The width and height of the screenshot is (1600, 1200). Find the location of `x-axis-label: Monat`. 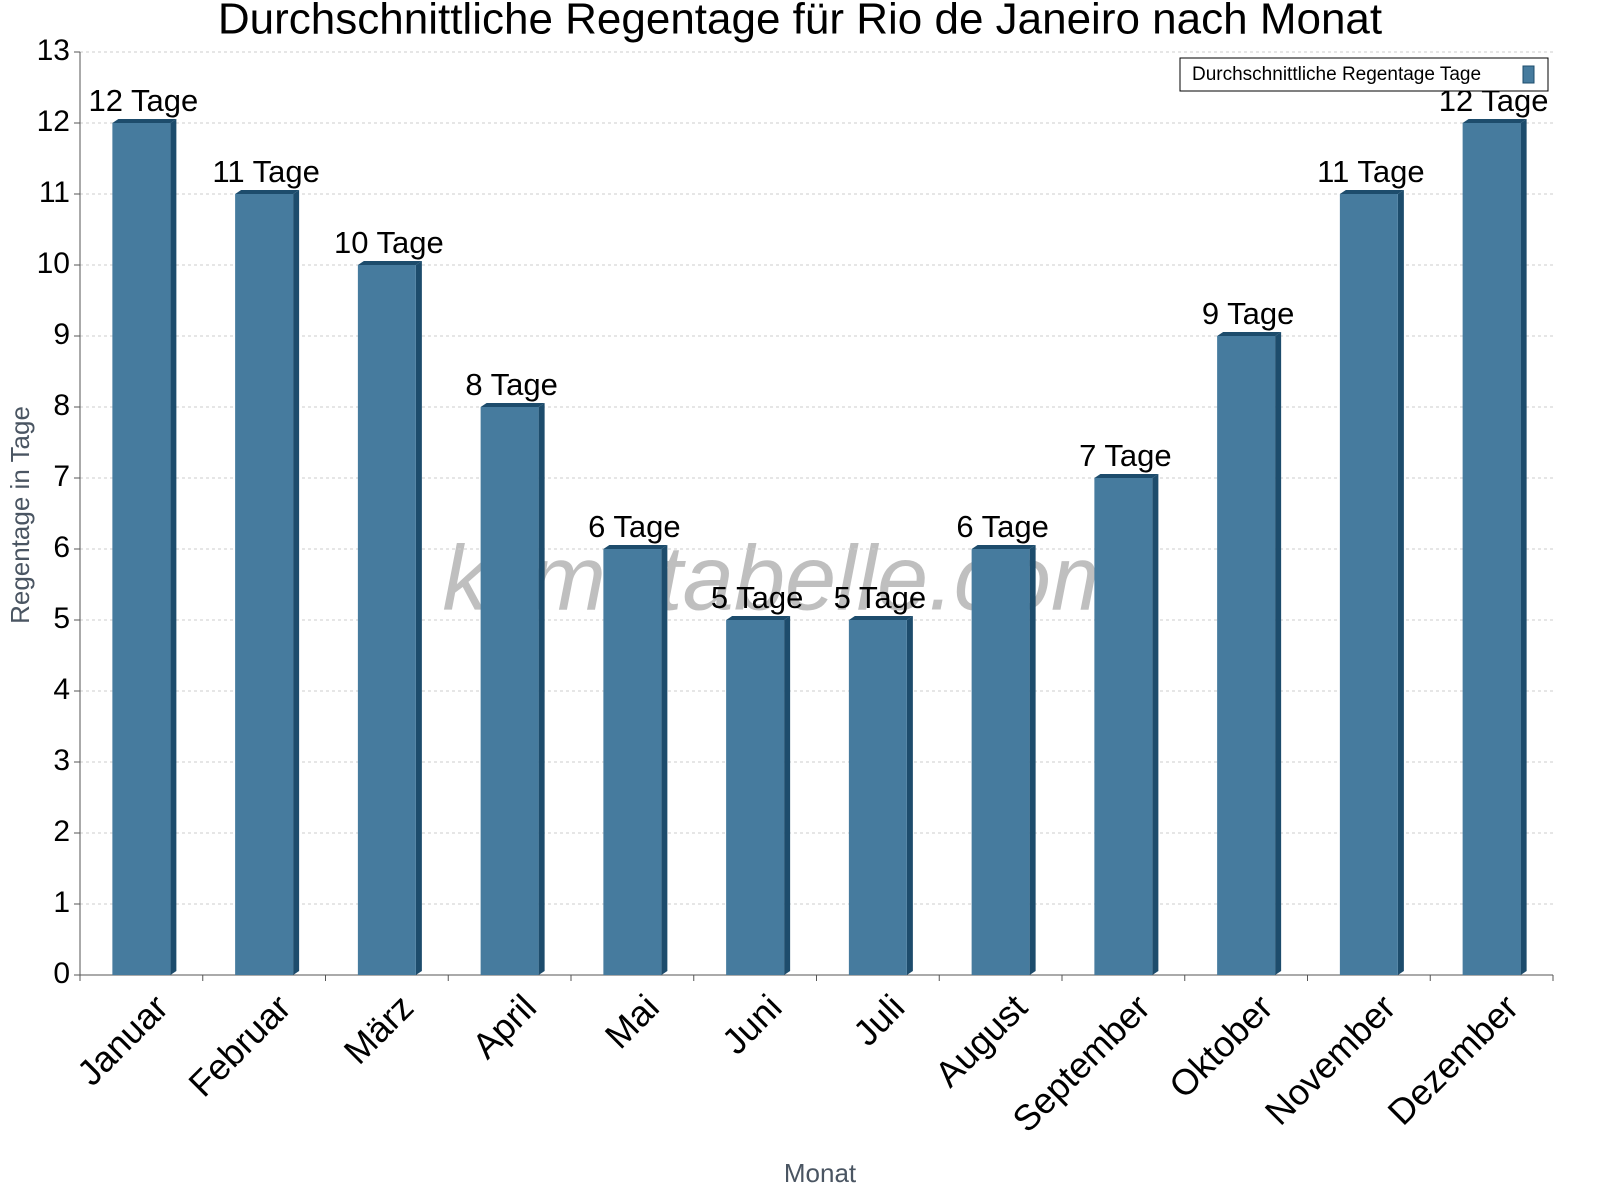

x-axis-label: Monat is located at coordinates (820, 1173).